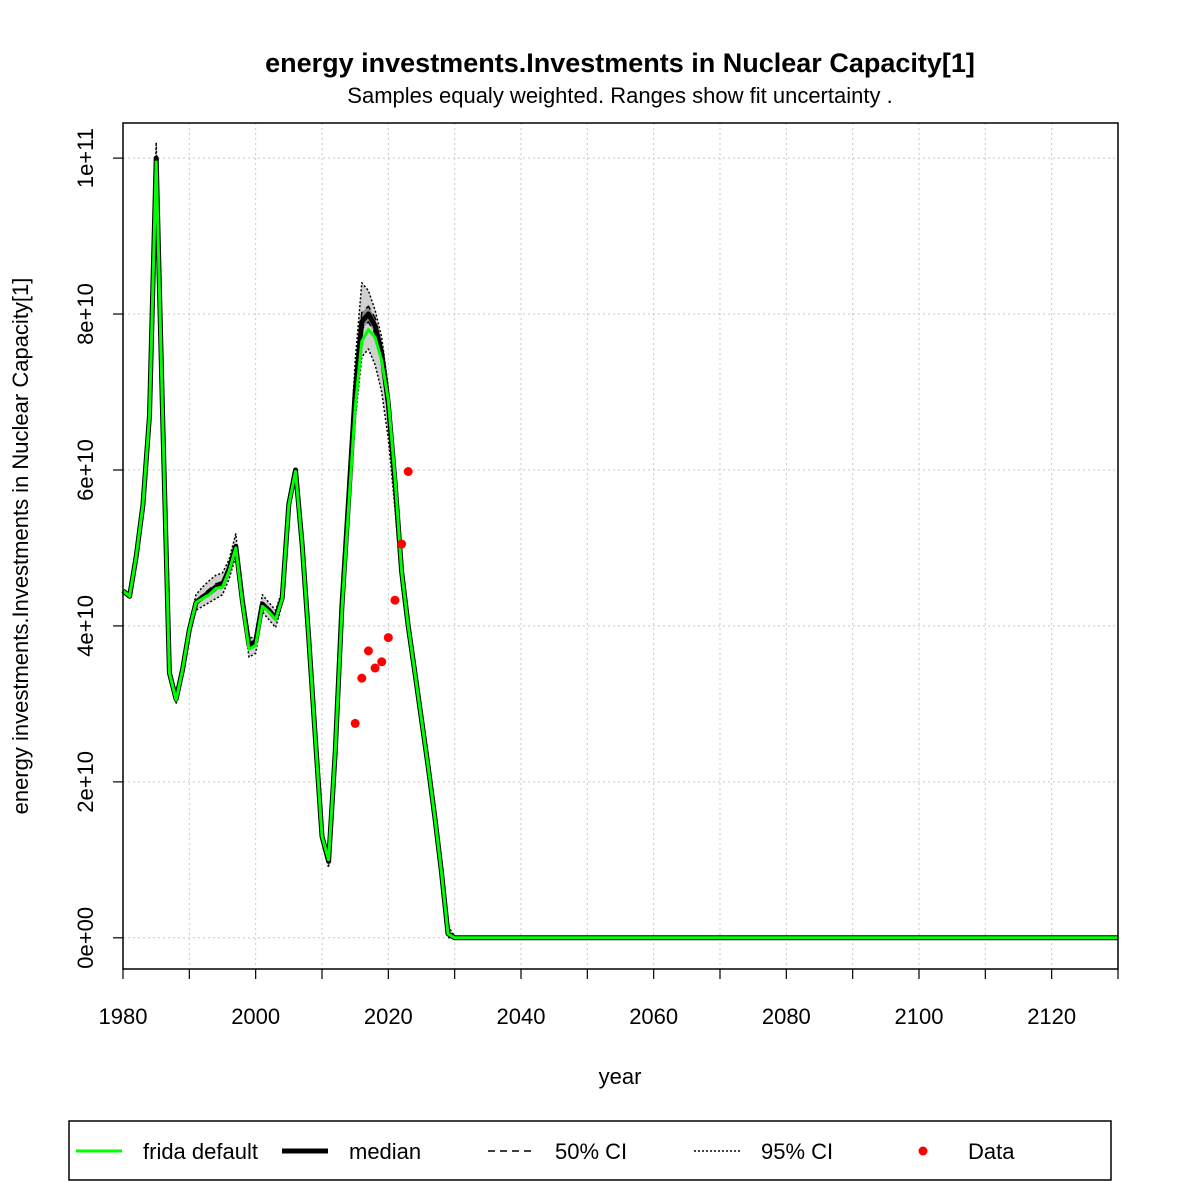 This screenshot has height=1181, width=1181. What do you see at coordinates (919, 1016) in the screenshot?
I see `x-tick-label: 2100` at bounding box center [919, 1016].